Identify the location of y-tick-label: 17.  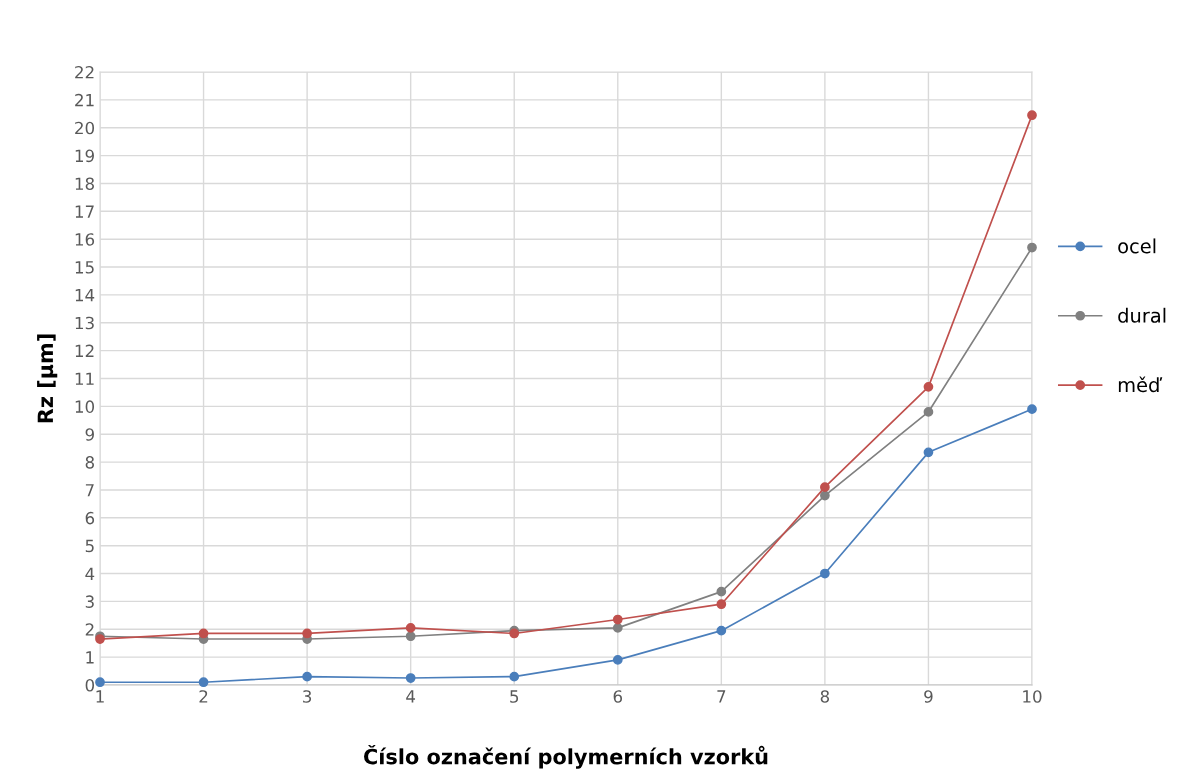
(84, 211).